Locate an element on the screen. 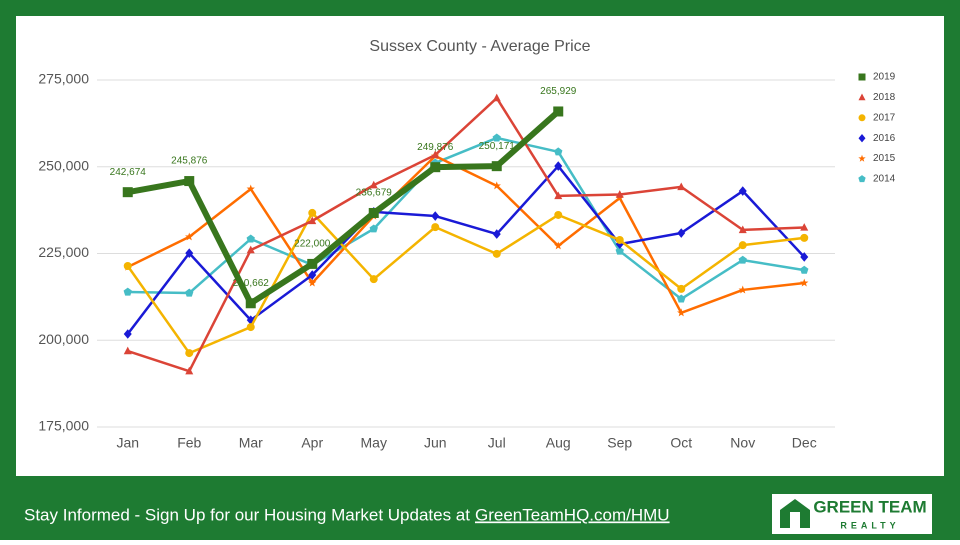 The height and width of the screenshot is (545, 960). data-label: 210,662 is located at coordinates (251, 283).